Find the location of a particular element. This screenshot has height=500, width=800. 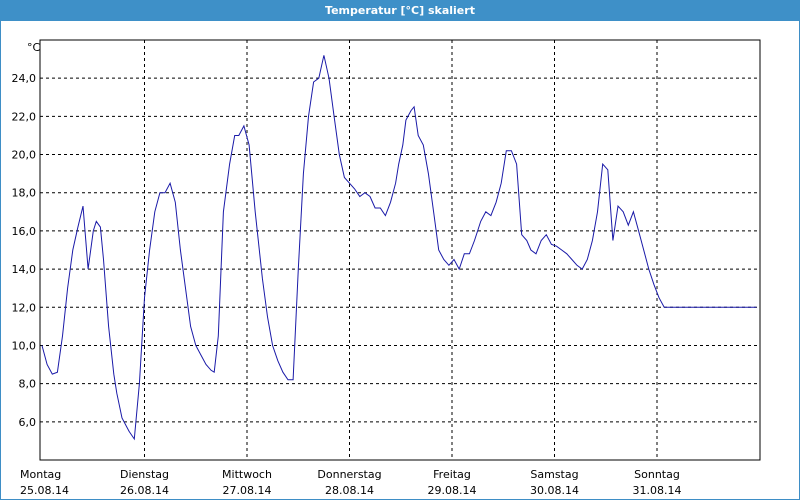

chart-title: Temperatur [°C] skaliert is located at coordinates (400, 10).